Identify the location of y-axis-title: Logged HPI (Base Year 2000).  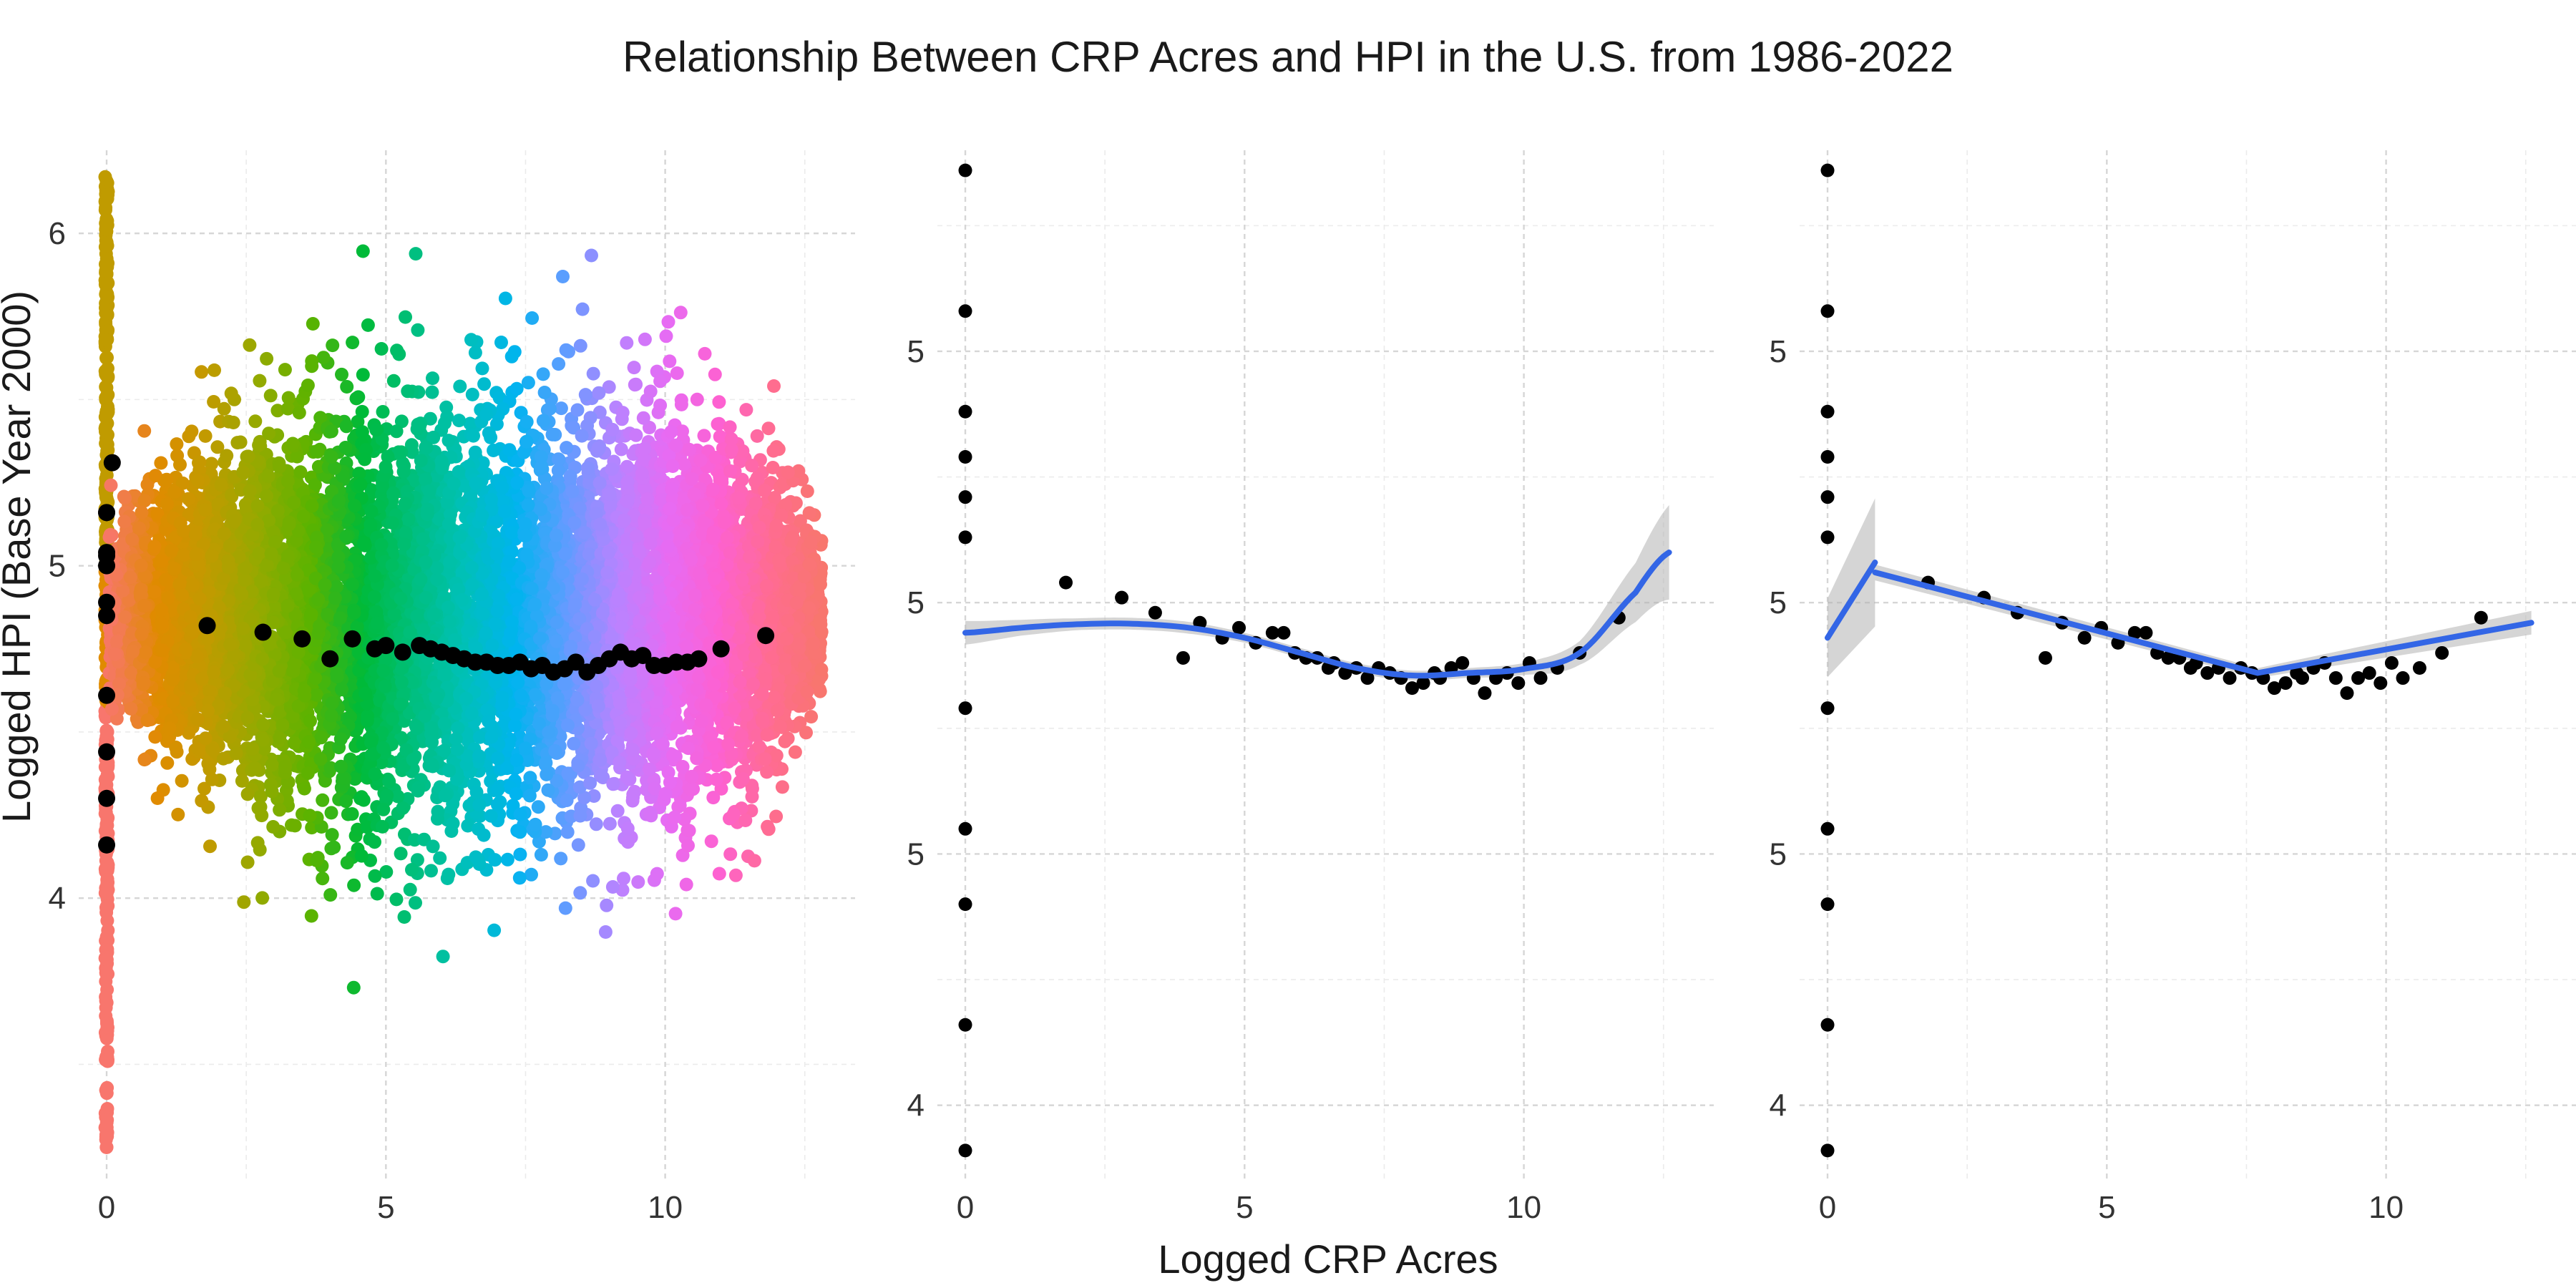
(19, 557).